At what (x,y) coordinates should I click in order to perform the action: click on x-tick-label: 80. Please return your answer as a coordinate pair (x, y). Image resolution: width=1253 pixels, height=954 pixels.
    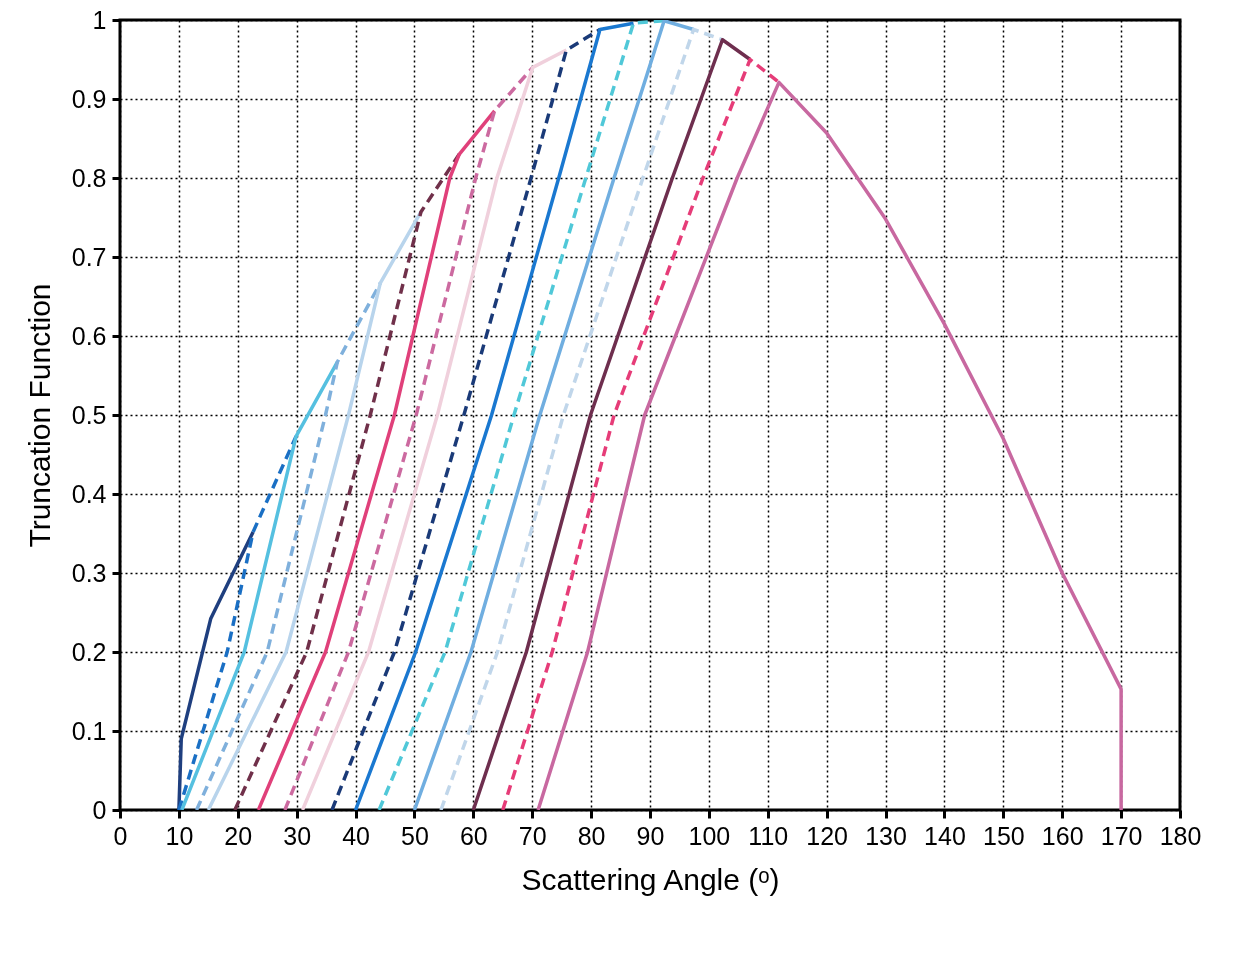
    Looking at the image, I should click on (591, 835).